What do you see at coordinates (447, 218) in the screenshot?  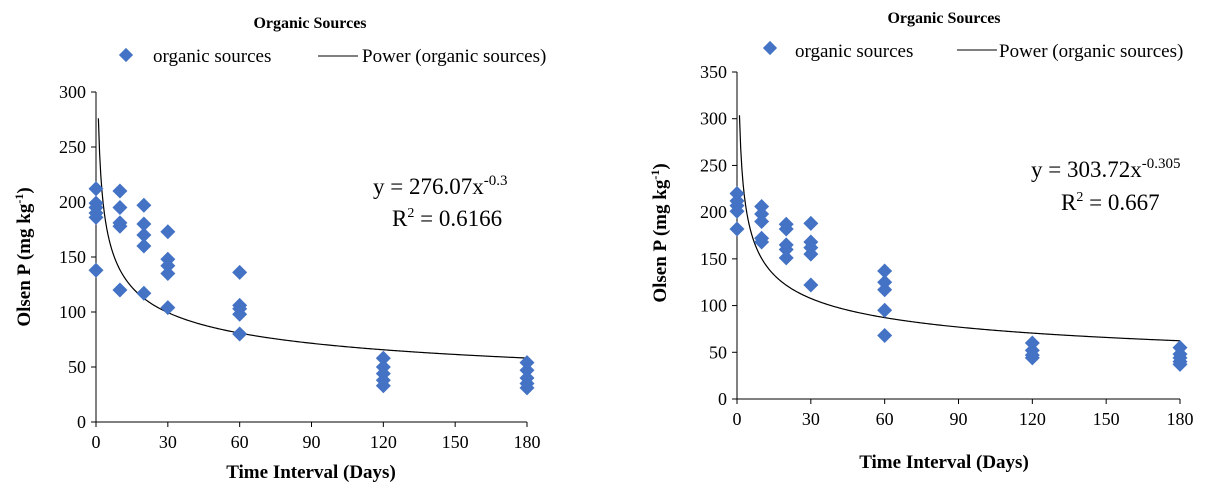 I see `r-squared: R2 = 0.6166` at bounding box center [447, 218].